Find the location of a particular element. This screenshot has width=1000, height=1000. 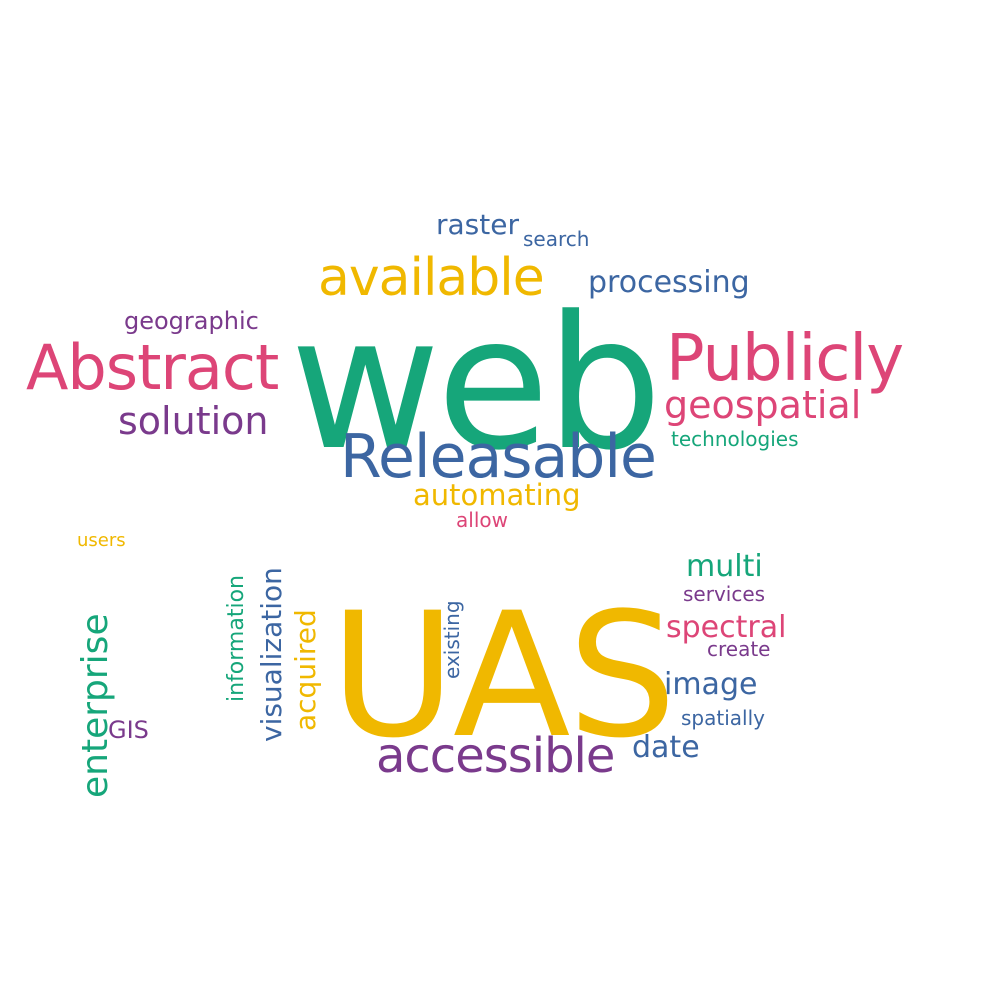

word-automating: automating is located at coordinates (497, 495).